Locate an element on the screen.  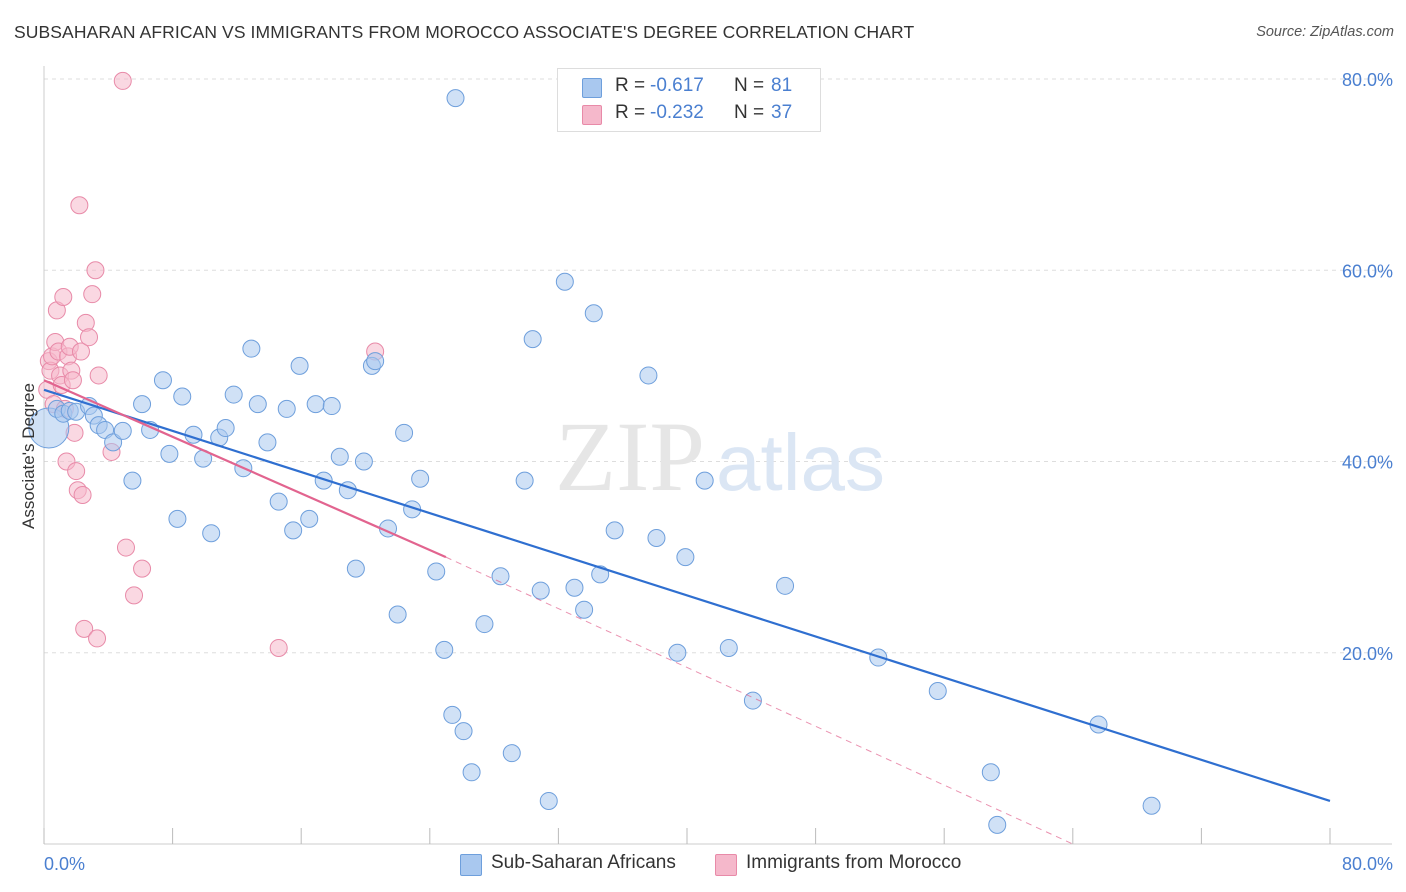
x-tick-label: 0.0% is located at coordinates (64, 864).